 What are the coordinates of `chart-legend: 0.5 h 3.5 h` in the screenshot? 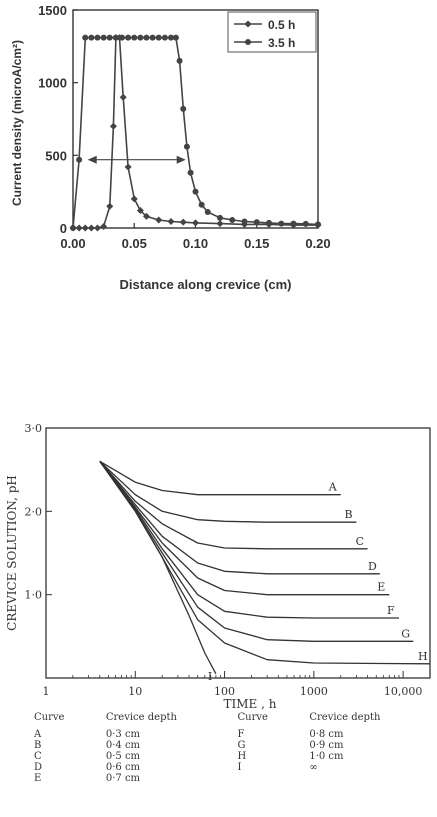 It's located at (272, 32).